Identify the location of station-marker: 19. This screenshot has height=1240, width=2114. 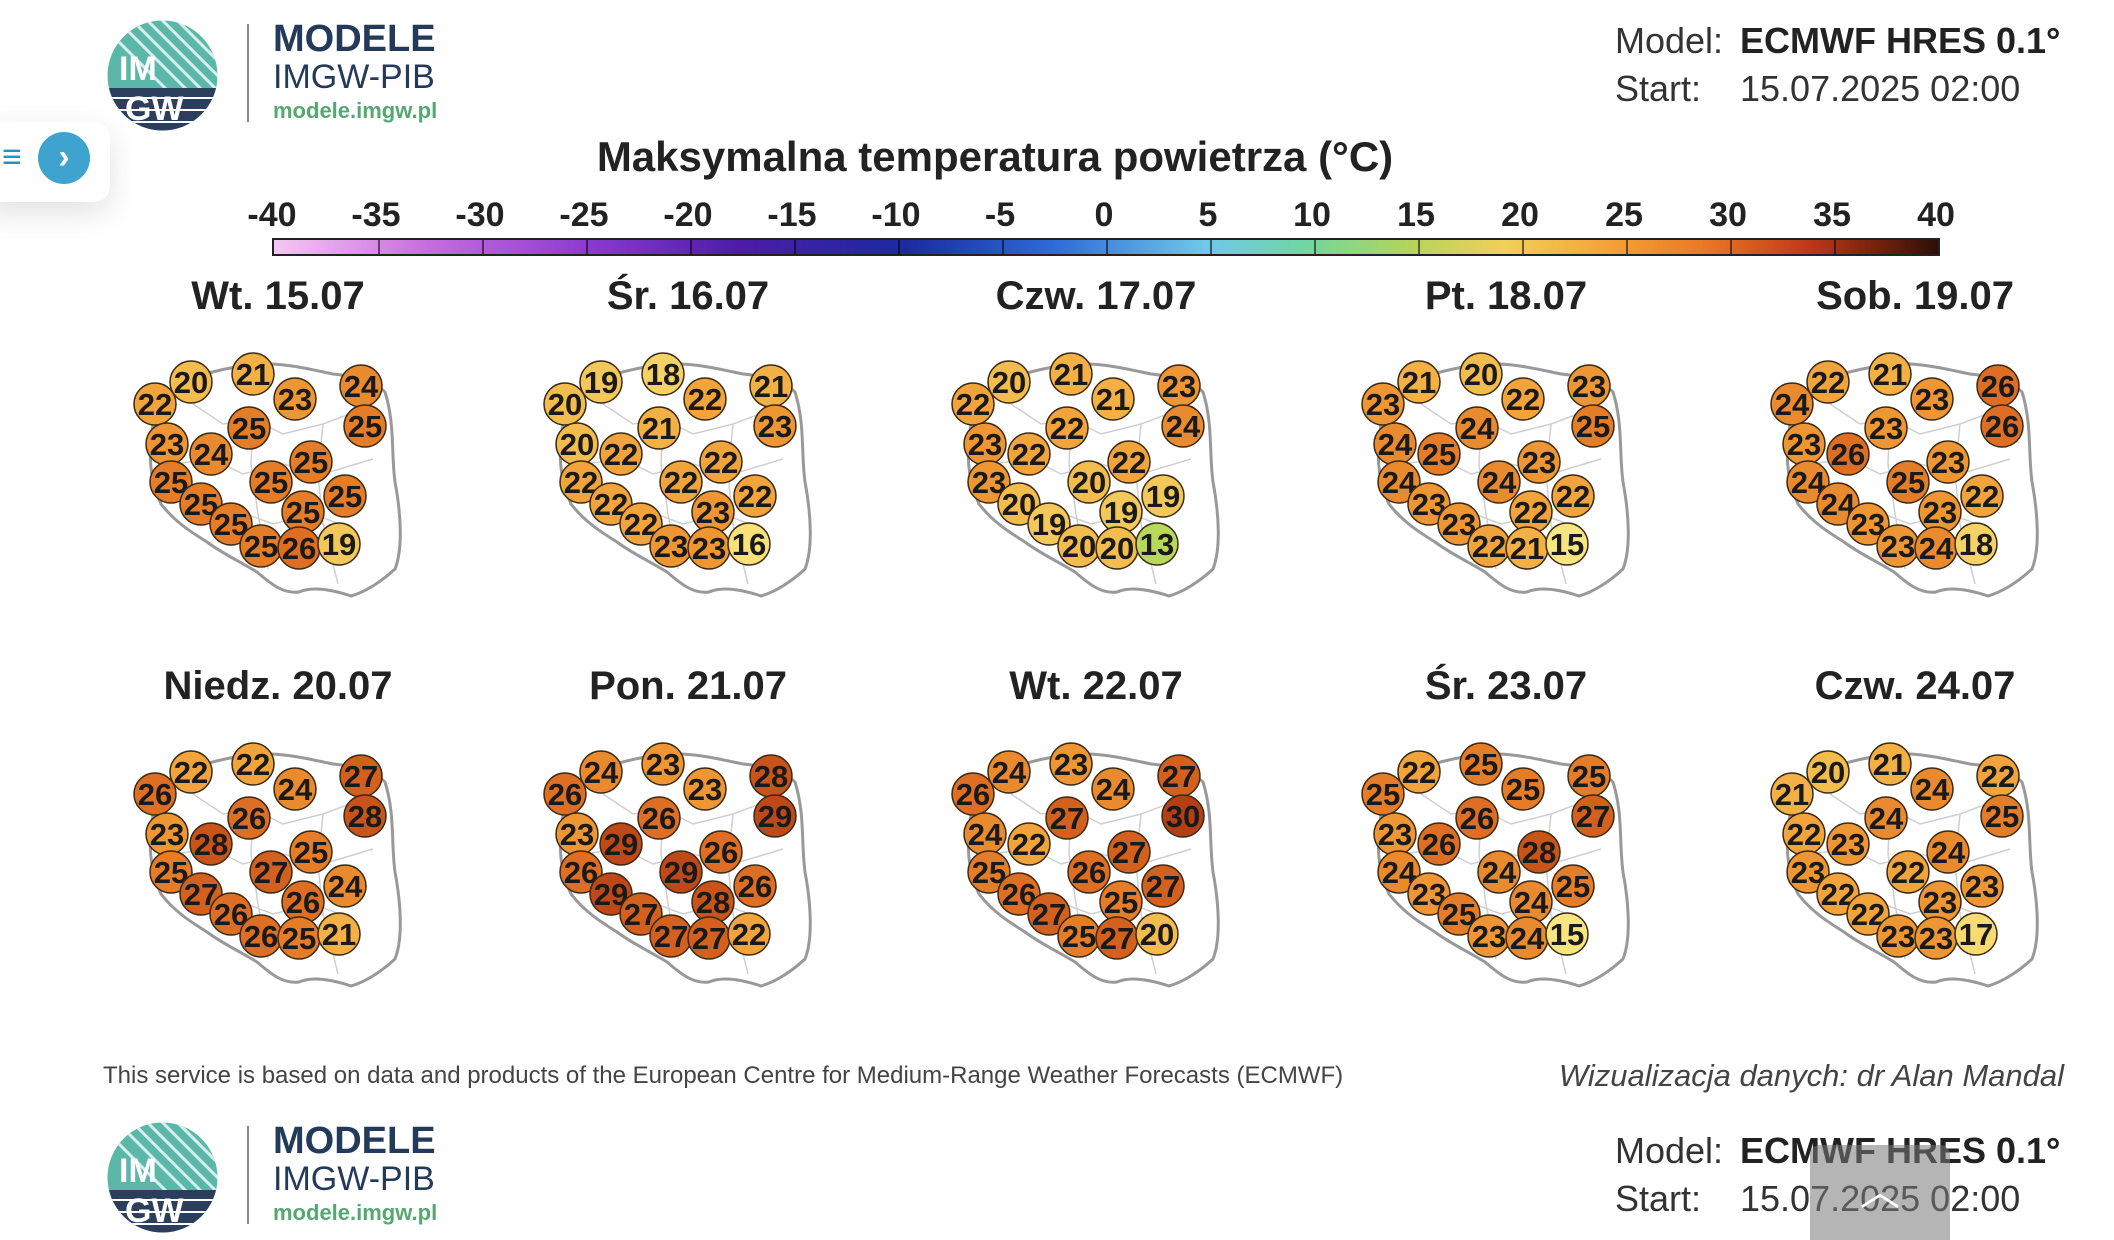
(1049, 524).